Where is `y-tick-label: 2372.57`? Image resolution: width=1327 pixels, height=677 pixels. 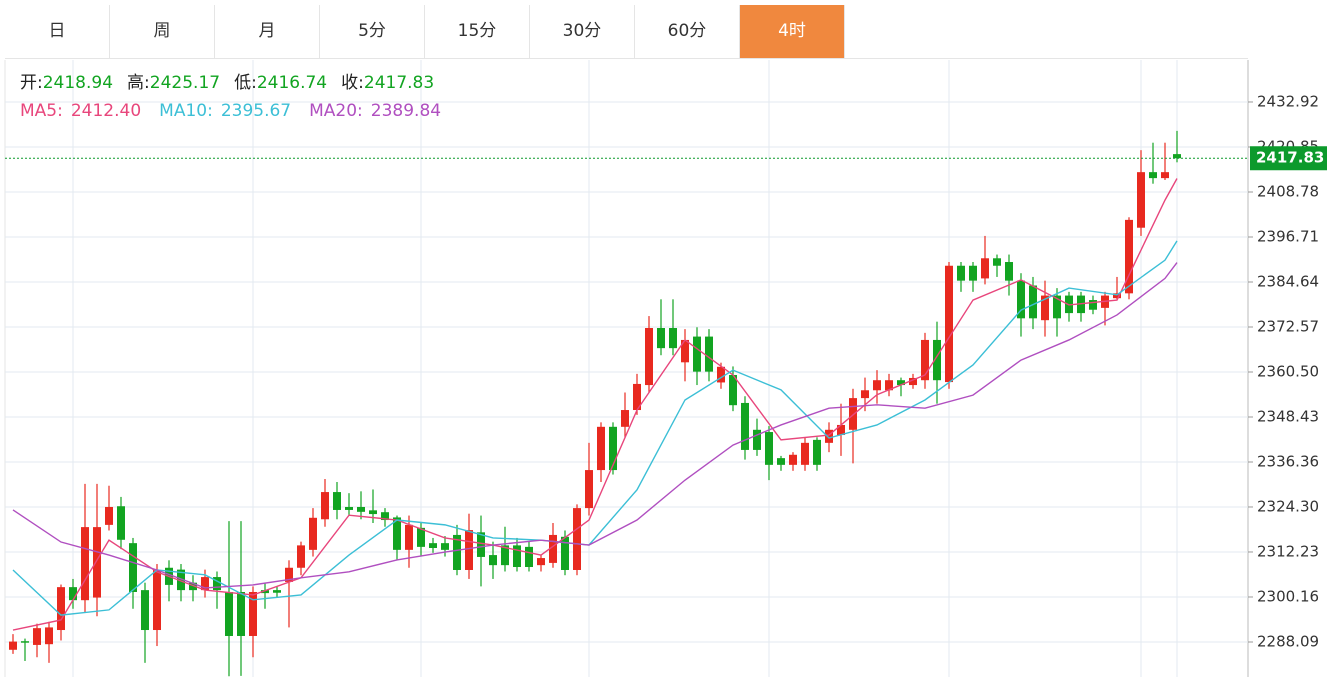
y-tick-label: 2372.57 is located at coordinates (1288, 327).